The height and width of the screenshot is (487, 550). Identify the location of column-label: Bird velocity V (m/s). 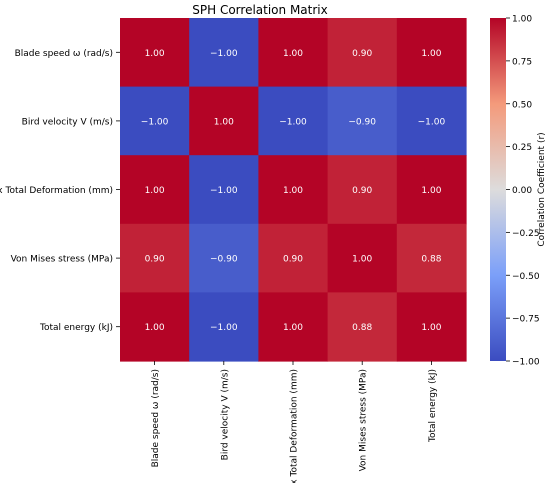
(225, 414).